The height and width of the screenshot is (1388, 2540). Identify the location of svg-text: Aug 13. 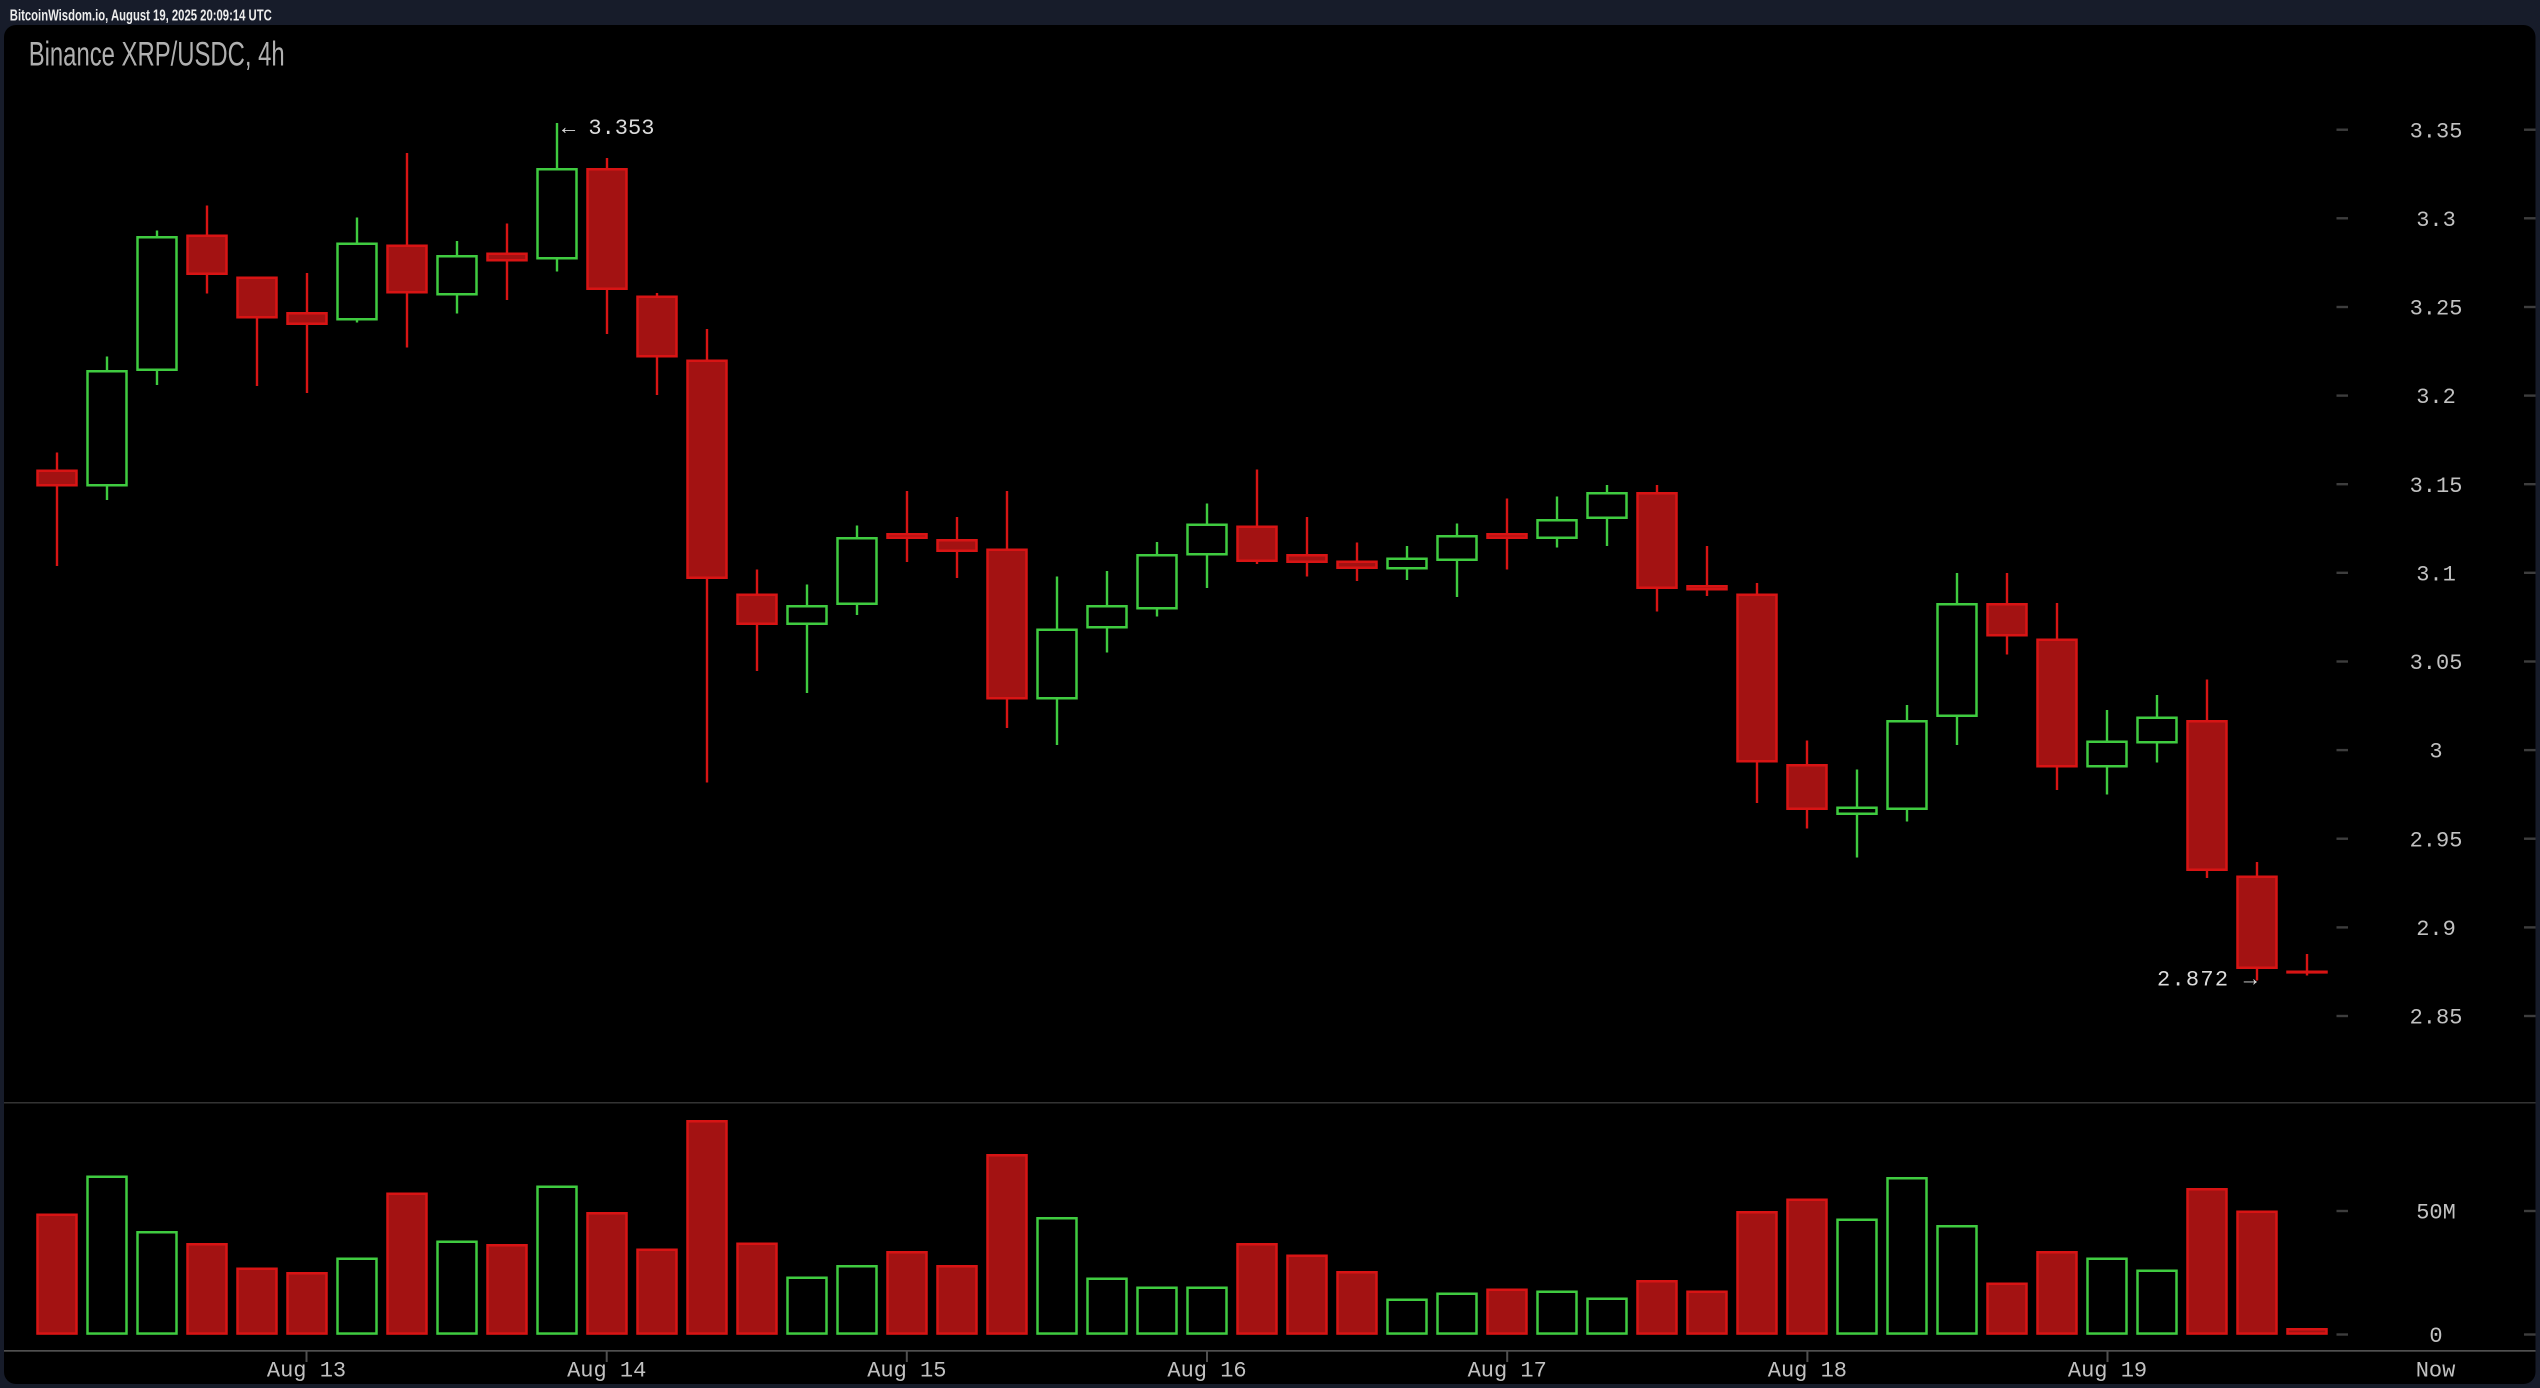
(306, 1371).